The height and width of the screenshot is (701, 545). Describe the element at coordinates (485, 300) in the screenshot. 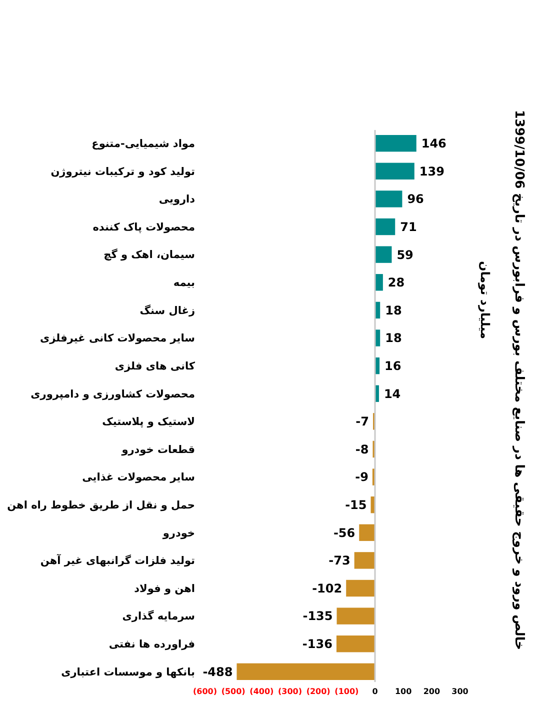

I see `text: میلیارد تومان` at that location.